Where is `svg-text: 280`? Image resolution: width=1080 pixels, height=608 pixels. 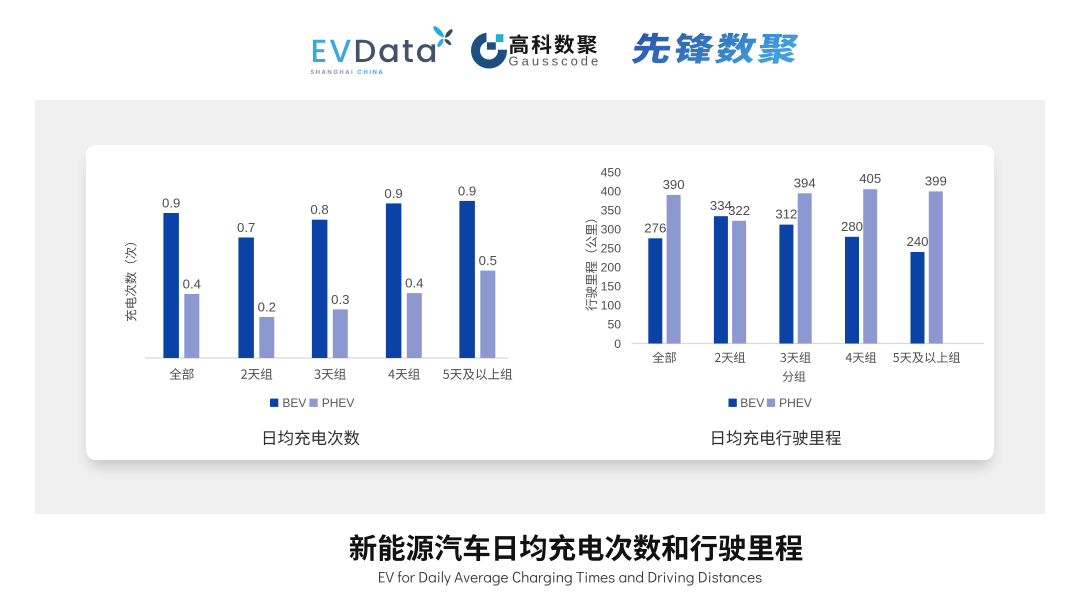 svg-text: 280 is located at coordinates (852, 226).